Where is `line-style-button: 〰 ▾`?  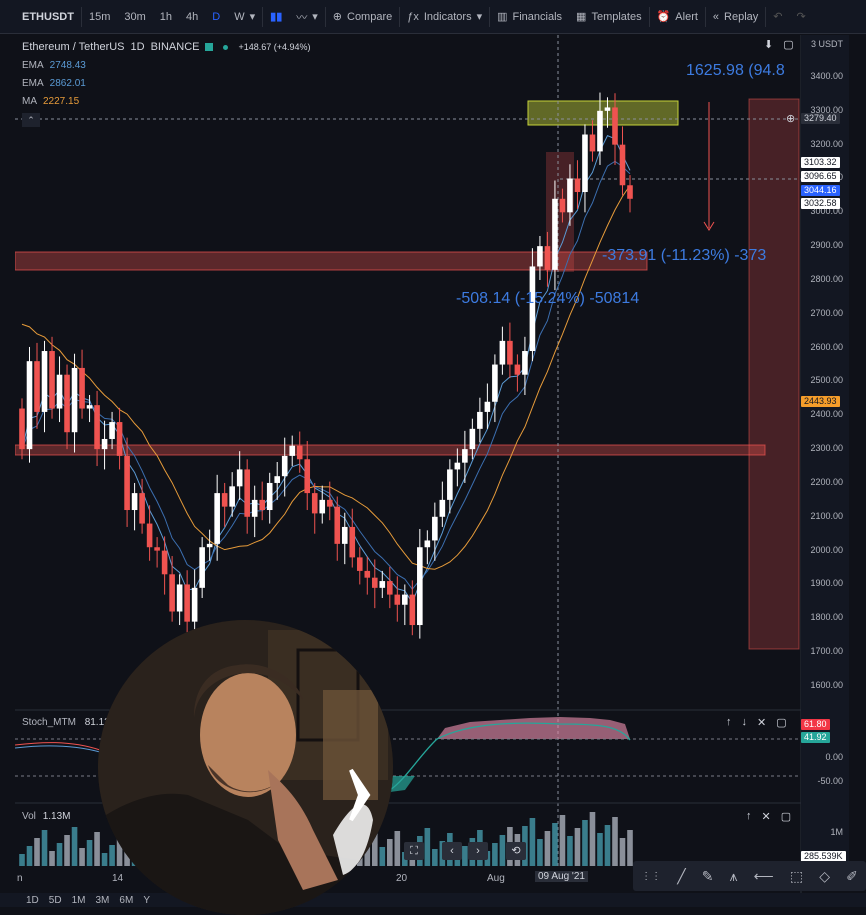 line-style-button: 〰 ▾ is located at coordinates (307, 16).